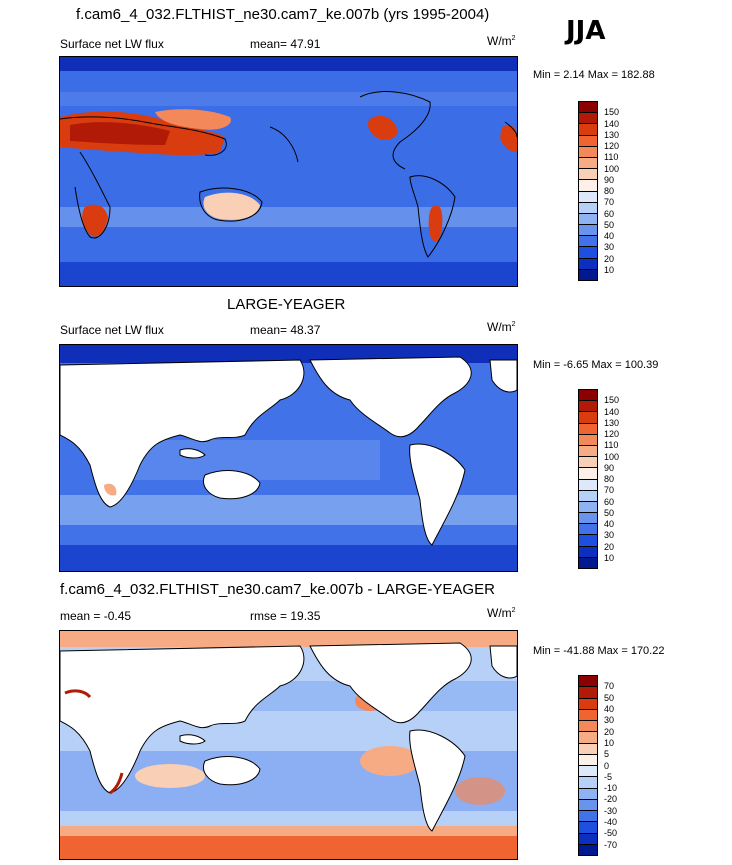  I want to click on colorbar-tick-label: -10, so click(611, 788).